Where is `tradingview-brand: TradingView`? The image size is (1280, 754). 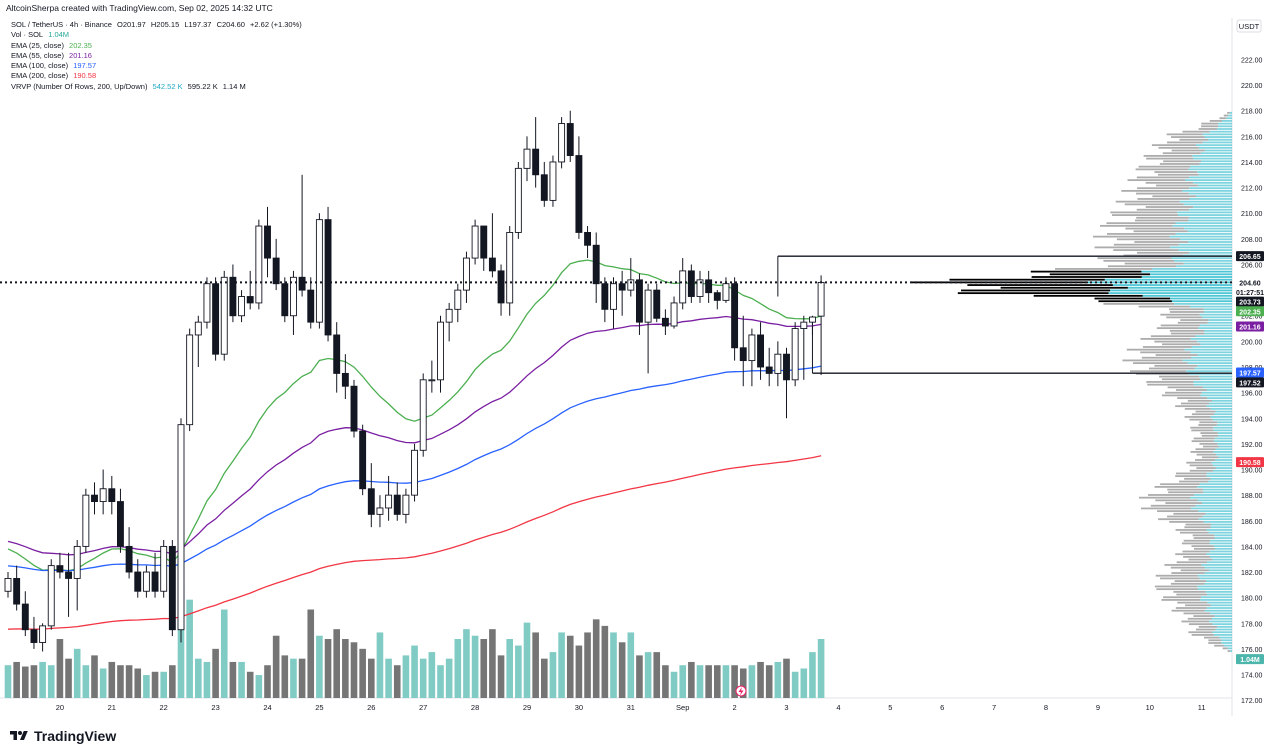
tradingview-brand: TradingView is located at coordinates (62, 736).